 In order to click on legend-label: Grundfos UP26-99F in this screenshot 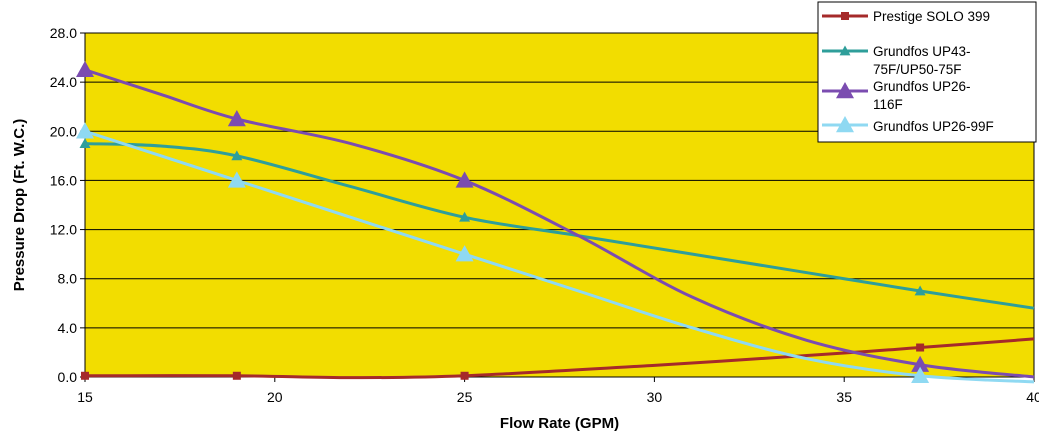, I will do `click(933, 126)`.